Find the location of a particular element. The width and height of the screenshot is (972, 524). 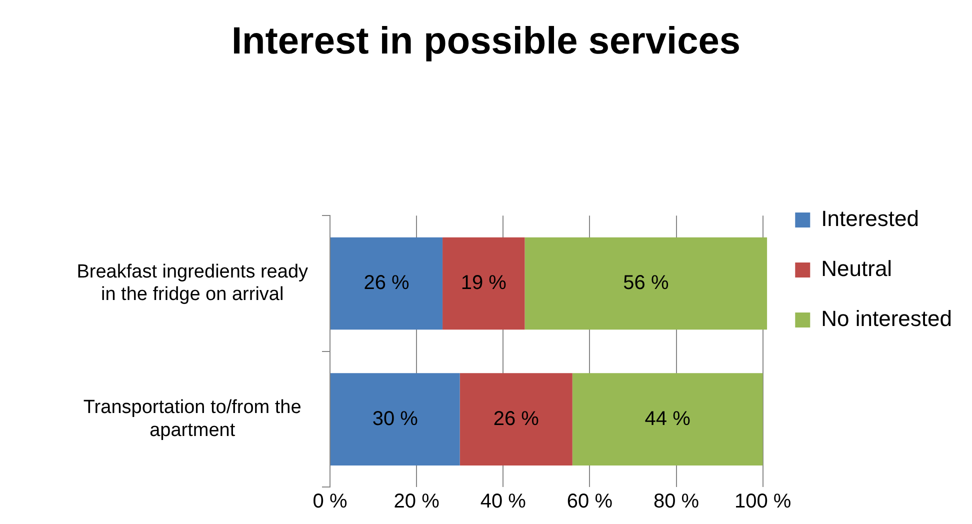

x-tick-label: 100 % is located at coordinates (763, 501).